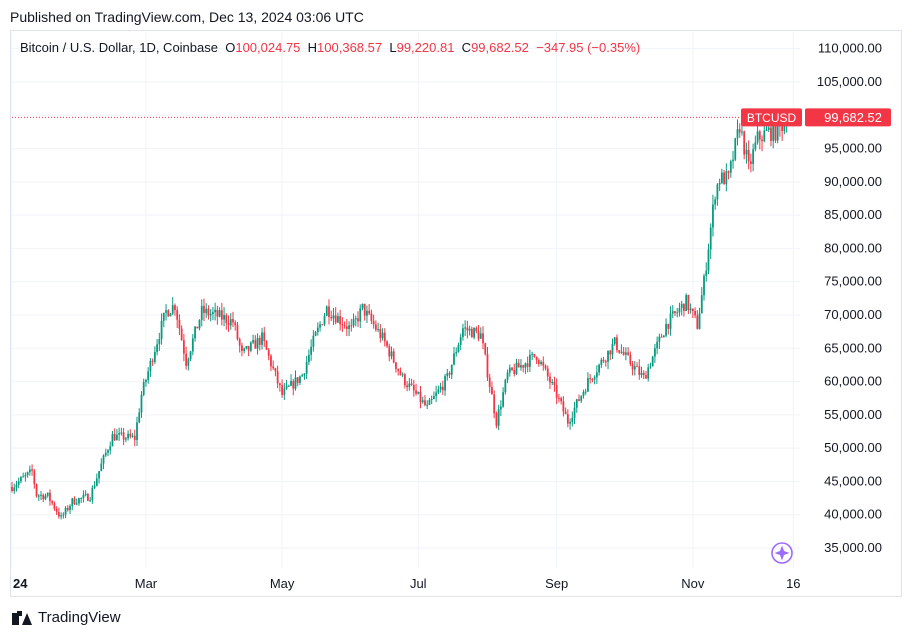 The image size is (912, 638). What do you see at coordinates (66, 617) in the screenshot?
I see `tradingview-brand: TradingView` at bounding box center [66, 617].